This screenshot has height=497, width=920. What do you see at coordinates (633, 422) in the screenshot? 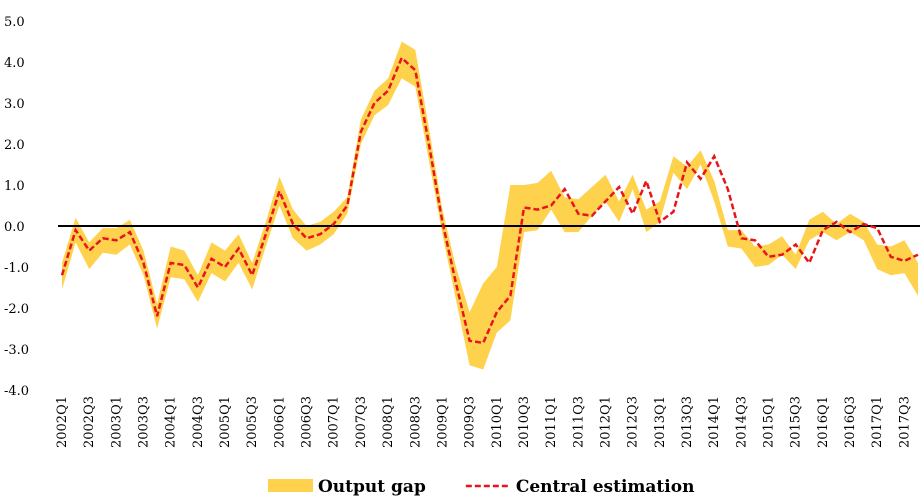
I see `x-tick-label: 2012Q3` at bounding box center [633, 422].